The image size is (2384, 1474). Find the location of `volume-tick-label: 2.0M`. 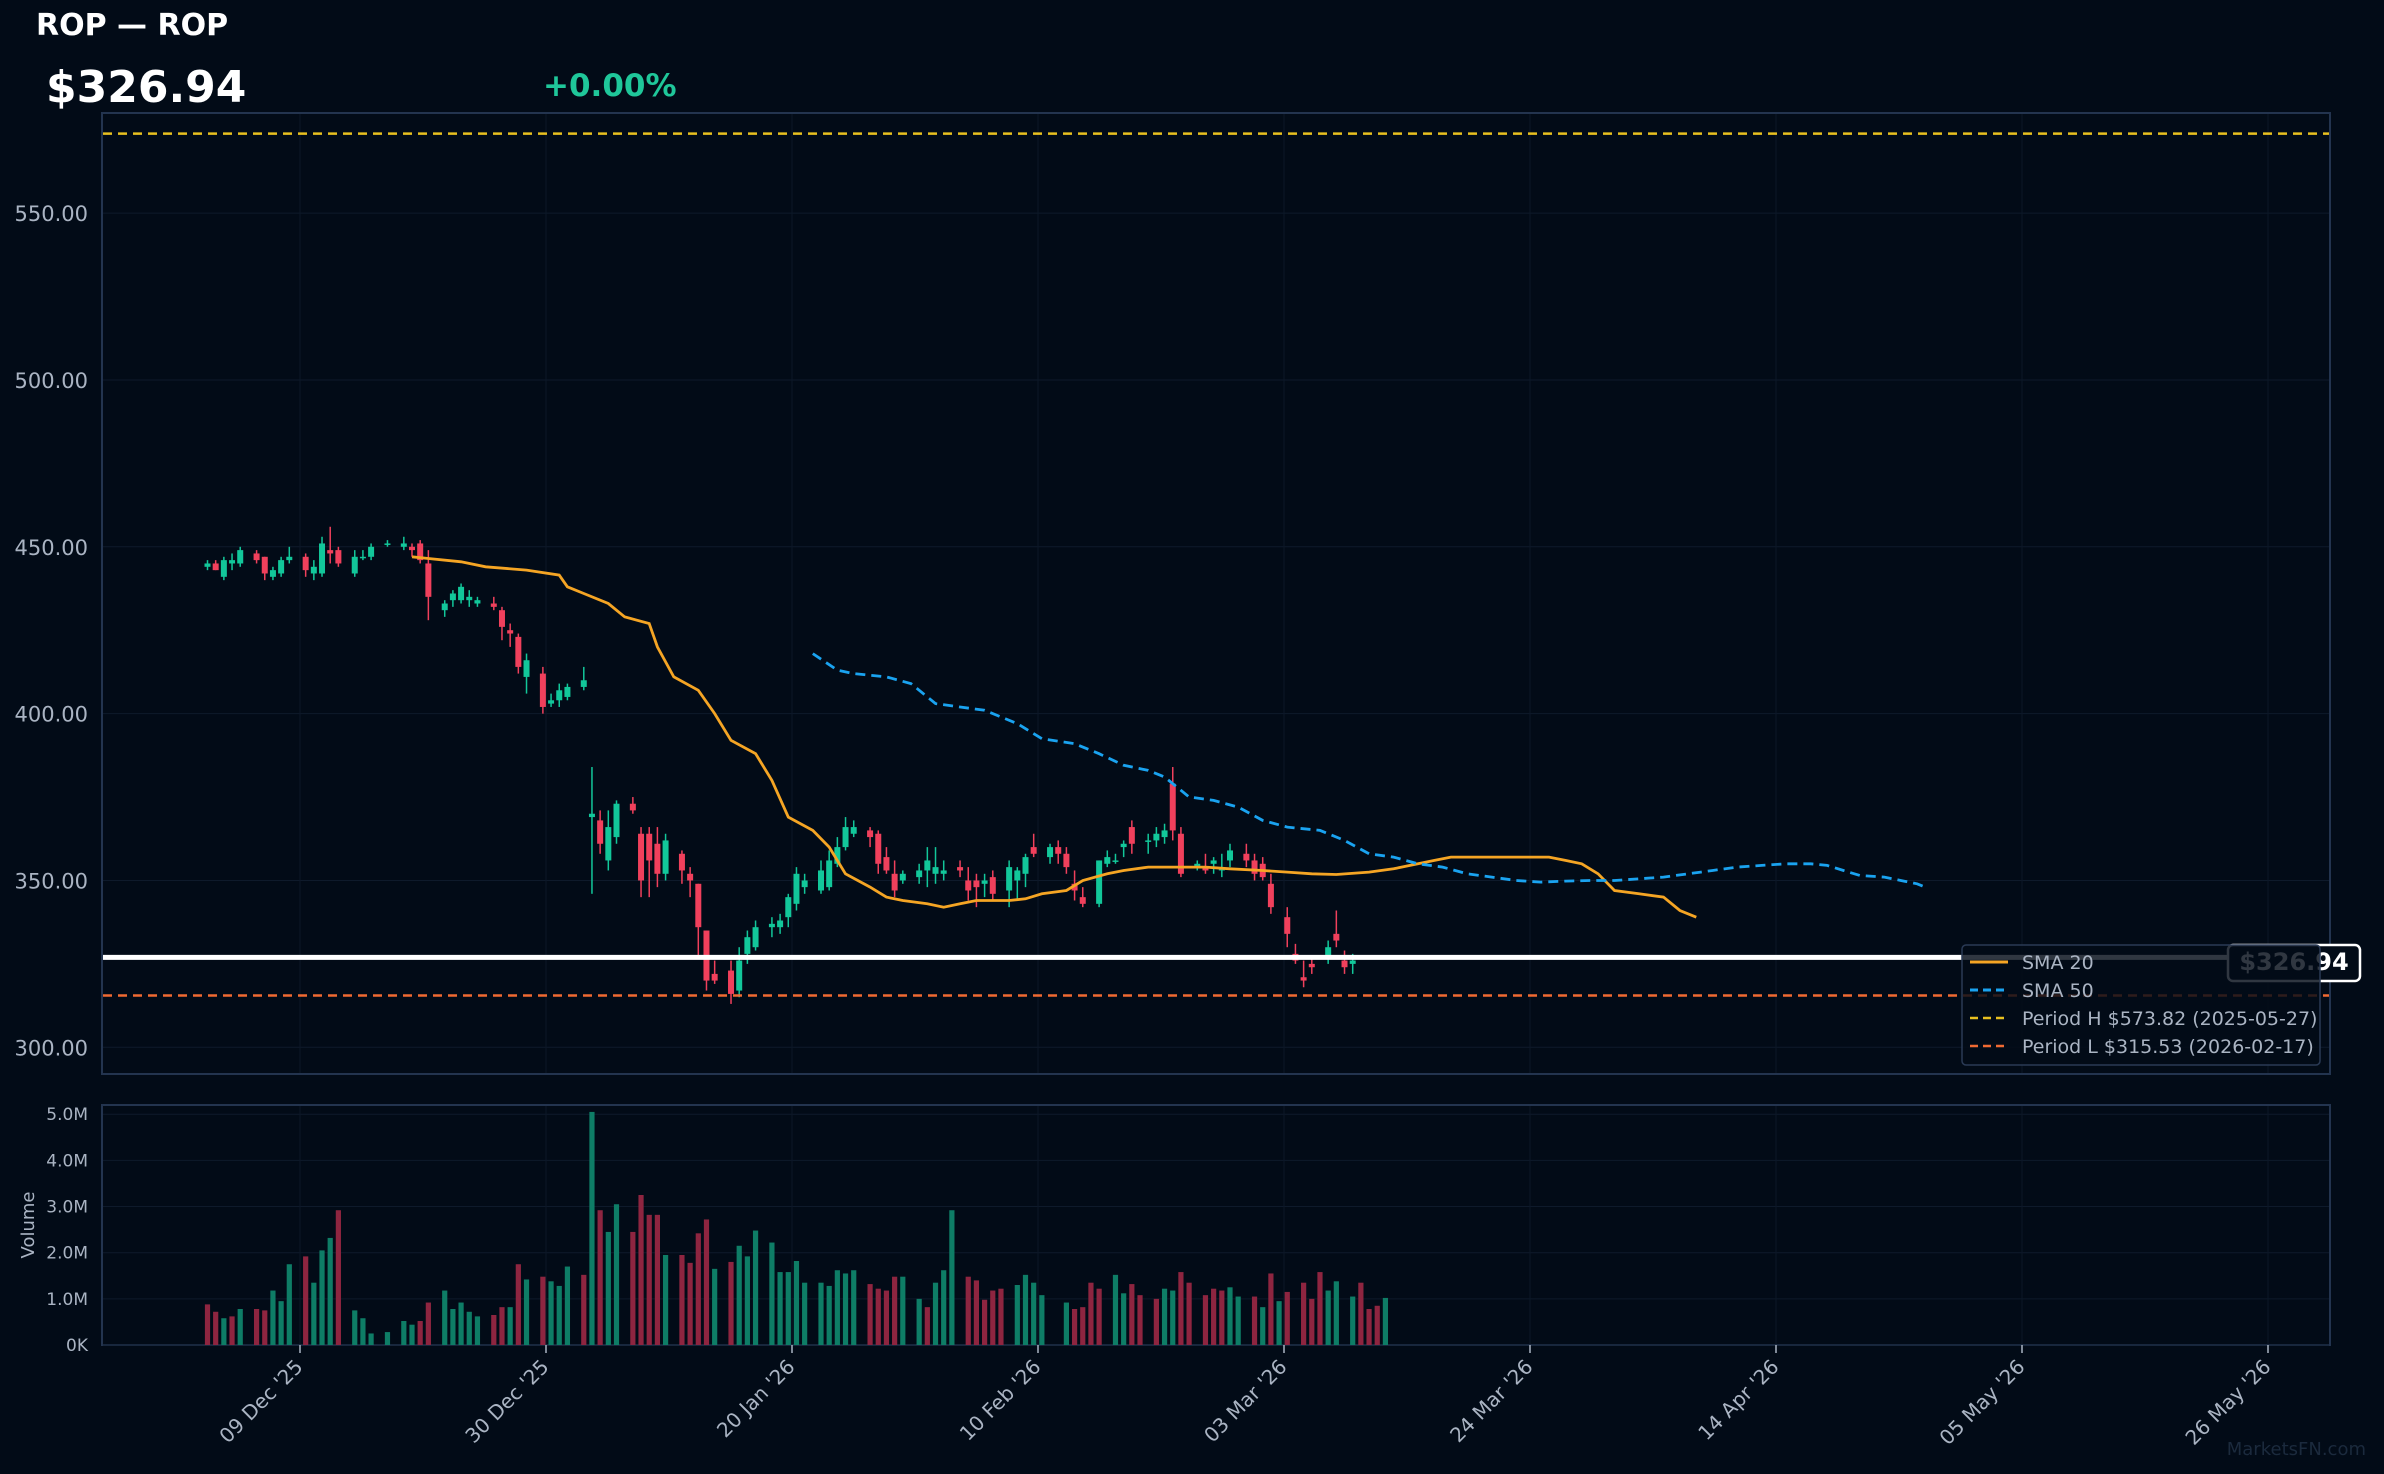

volume-tick-label: 2.0M is located at coordinates (67, 1254).